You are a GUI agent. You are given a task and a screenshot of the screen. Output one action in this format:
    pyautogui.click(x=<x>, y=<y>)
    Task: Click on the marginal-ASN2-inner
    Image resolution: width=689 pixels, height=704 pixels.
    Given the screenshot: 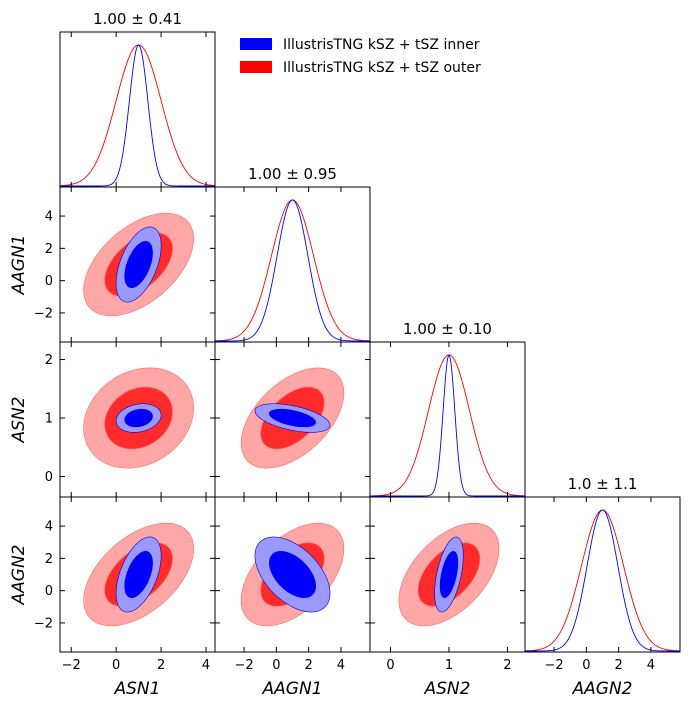 What is the action you would take?
    pyautogui.click(x=447, y=425)
    